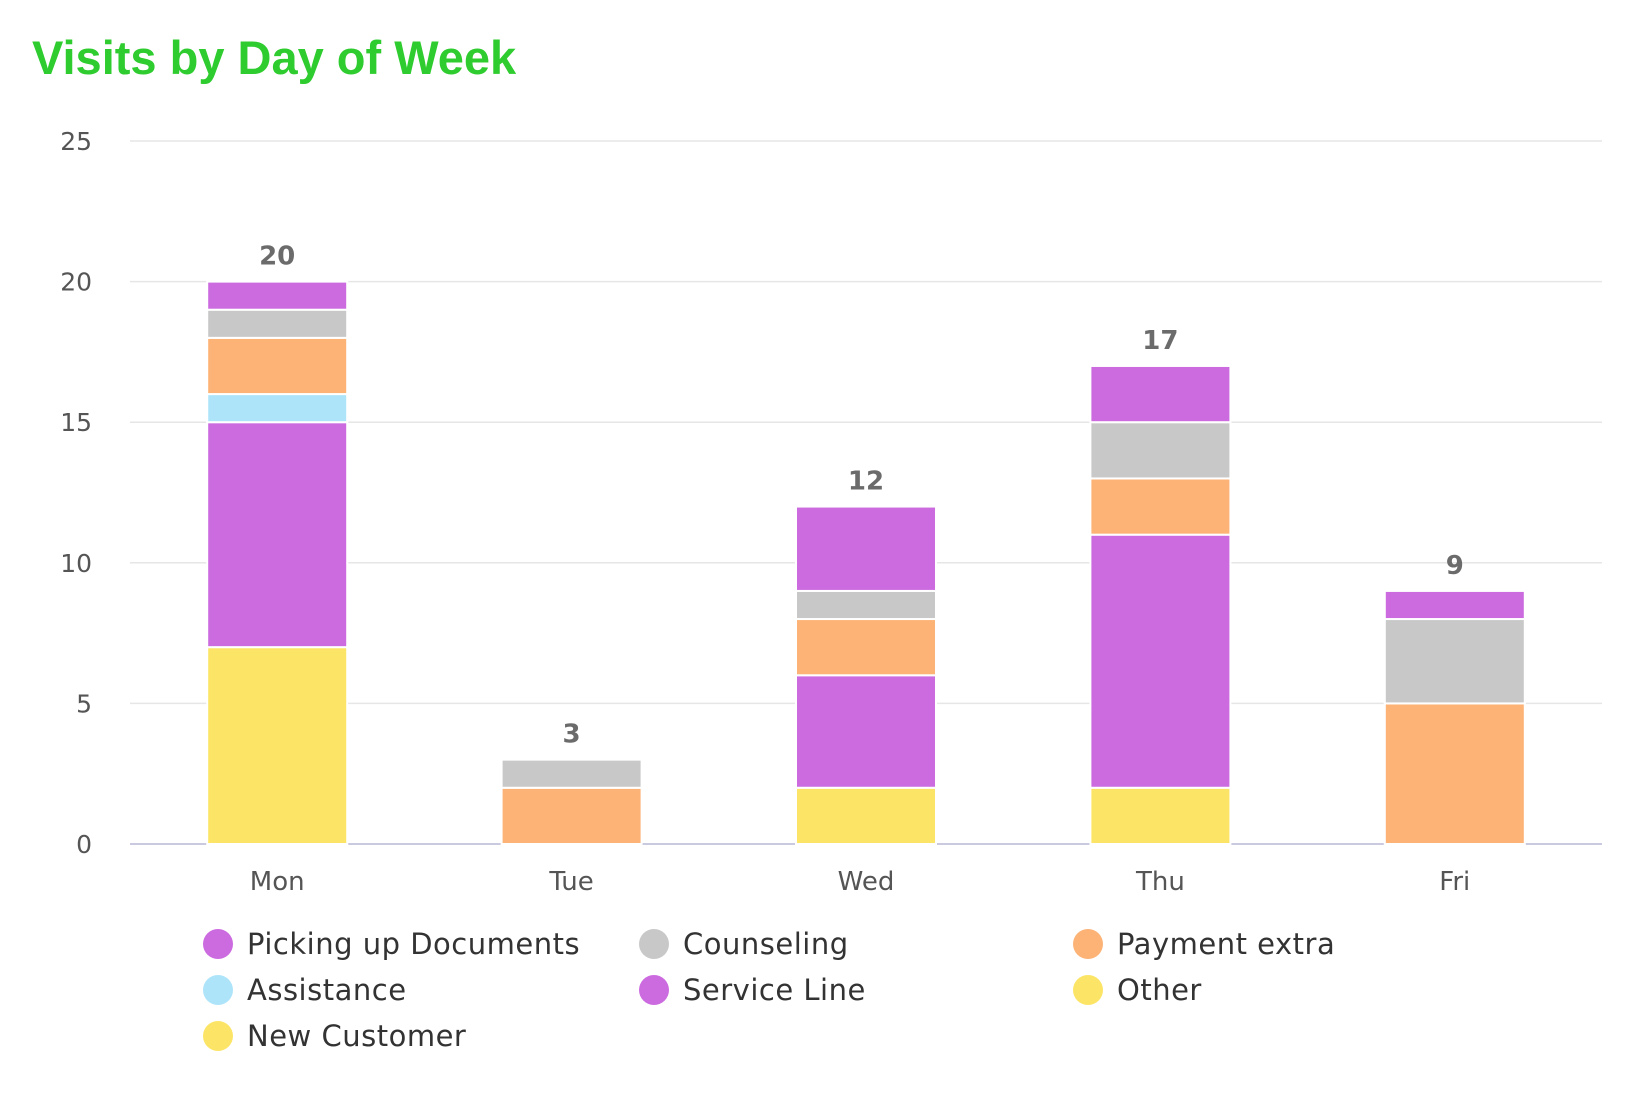  I want to click on legend-item-counseling: Counseling, so click(744, 944).